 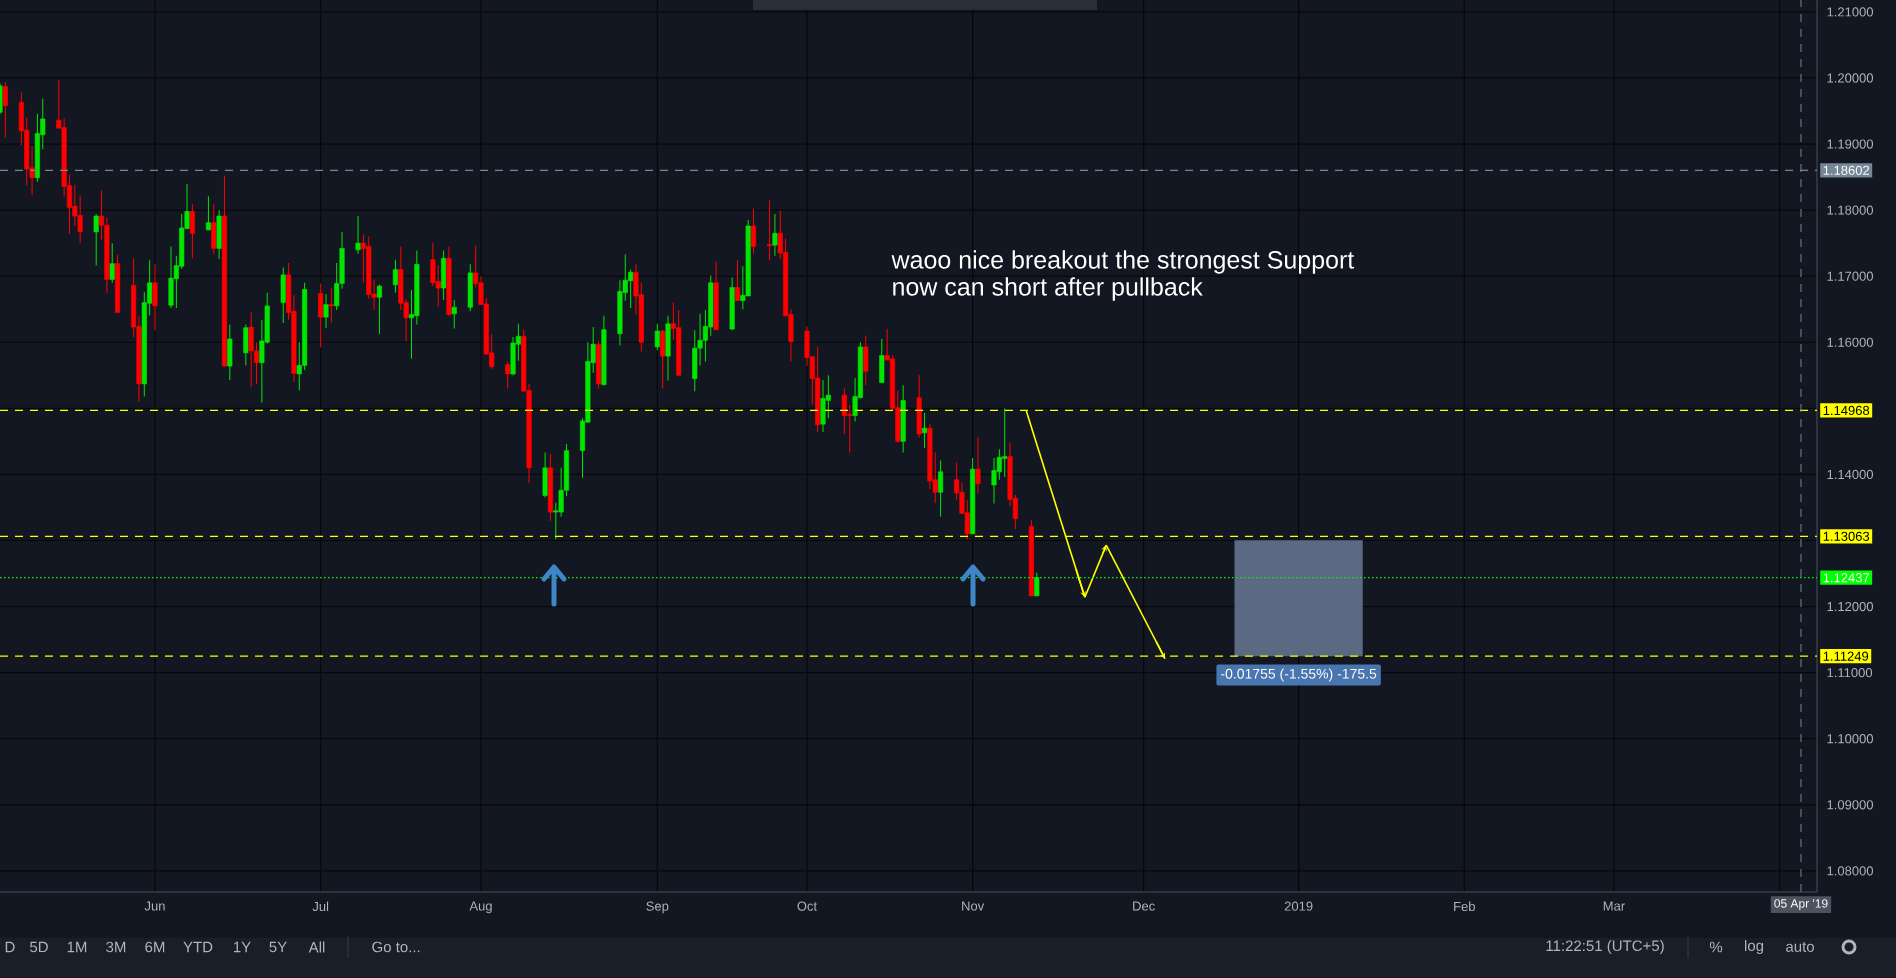 I want to click on y-tick-label: 1.20000, so click(x=1850, y=78).